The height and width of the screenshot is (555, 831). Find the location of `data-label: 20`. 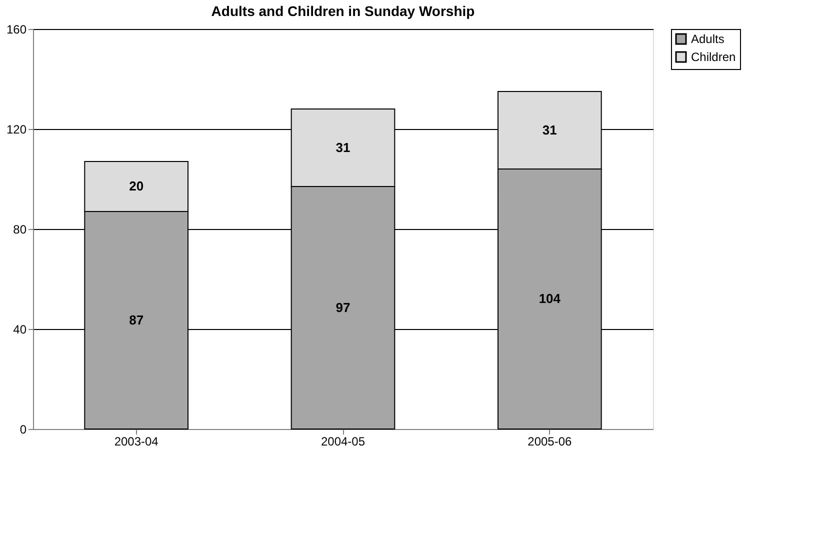

data-label: 20 is located at coordinates (136, 186).